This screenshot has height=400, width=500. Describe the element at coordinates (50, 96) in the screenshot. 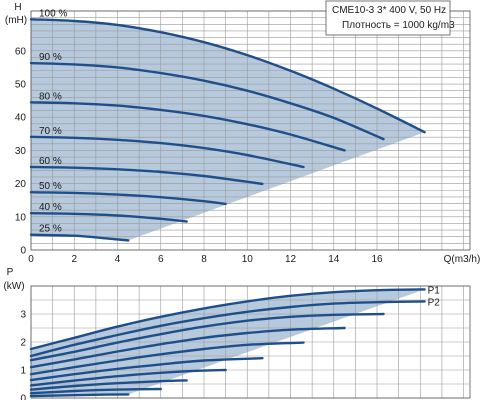

I see `head-curve-label-80: 80 %` at that location.